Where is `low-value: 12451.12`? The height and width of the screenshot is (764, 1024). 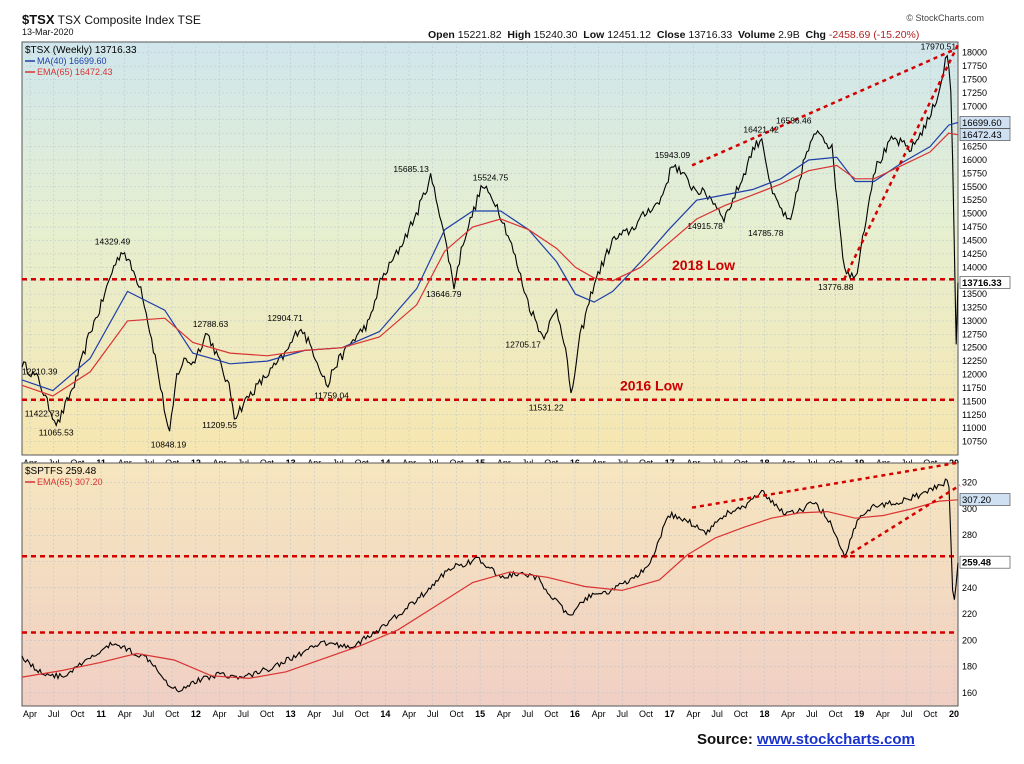 low-value: 12451.12 is located at coordinates (629, 35).